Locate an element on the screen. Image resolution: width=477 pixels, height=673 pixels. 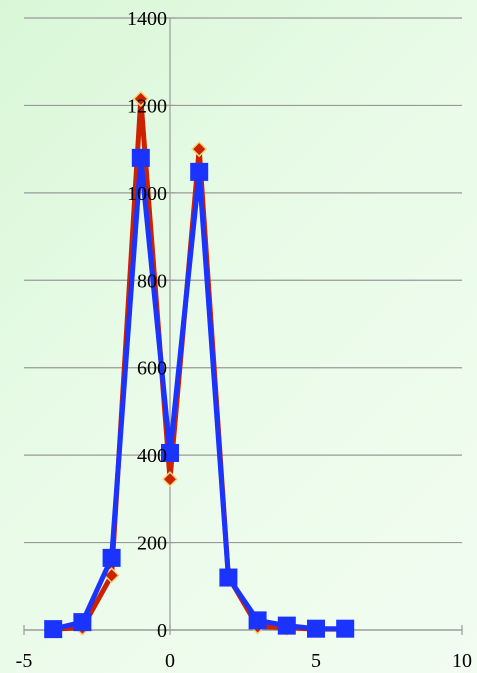
y-tick-label: 0 is located at coordinates (162, 631).